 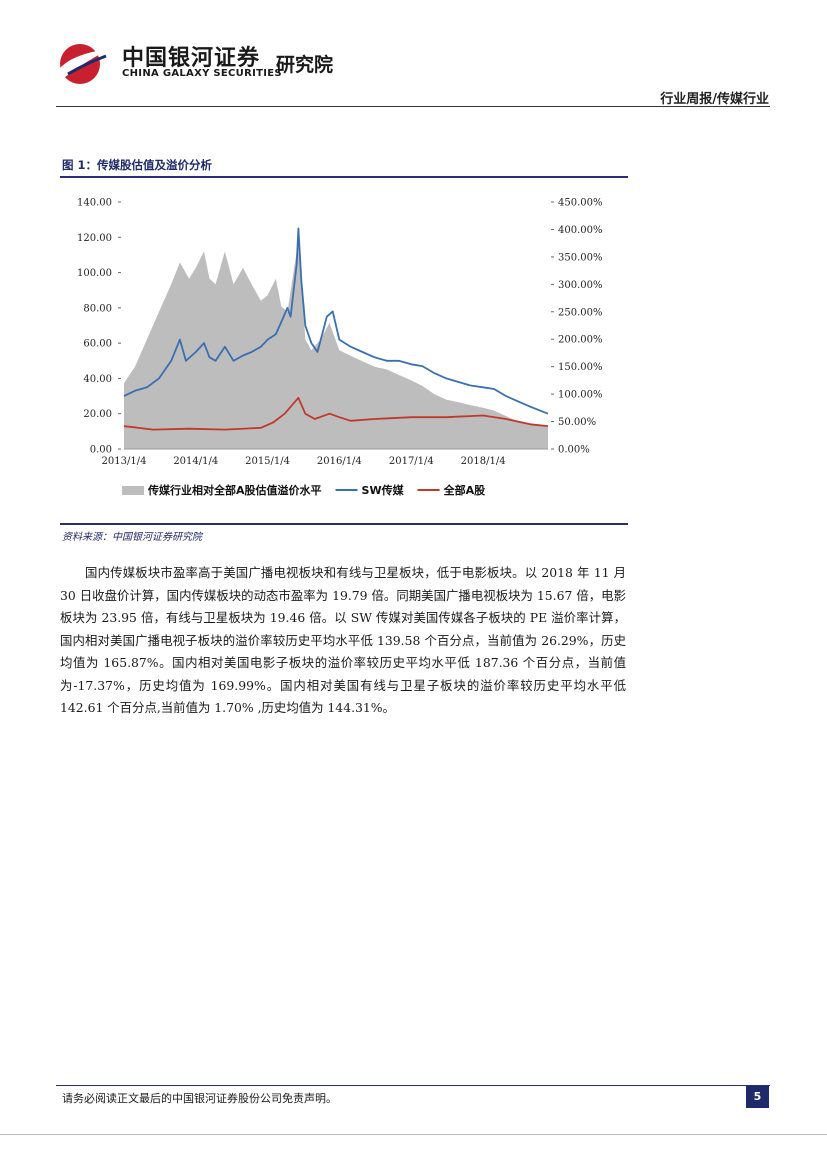 I want to click on x-tick-label: 2018/1/4, so click(x=483, y=461).